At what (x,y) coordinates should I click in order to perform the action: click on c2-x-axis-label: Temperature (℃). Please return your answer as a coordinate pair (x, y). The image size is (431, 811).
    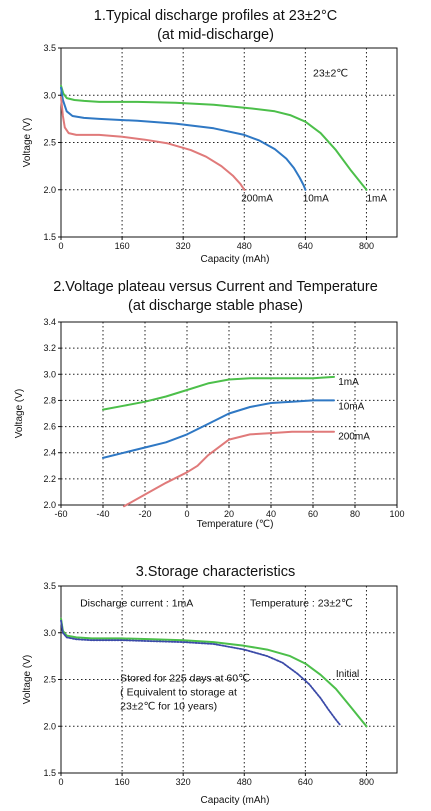
    Looking at the image, I should click on (235, 524).